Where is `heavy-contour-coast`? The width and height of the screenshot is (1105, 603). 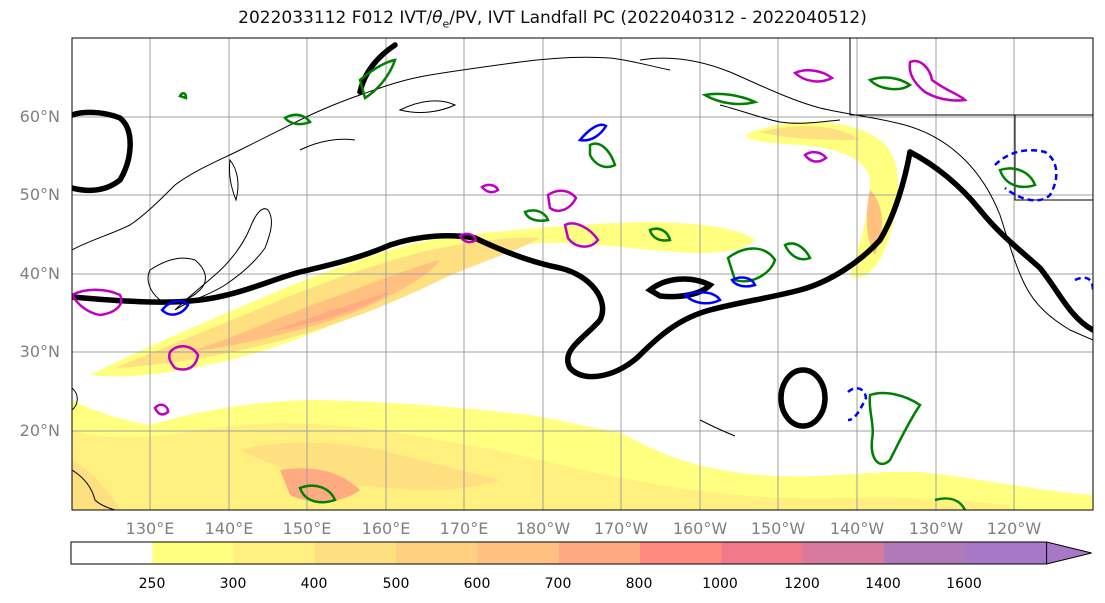 heavy-contour-coast is located at coordinates (1000, 241).